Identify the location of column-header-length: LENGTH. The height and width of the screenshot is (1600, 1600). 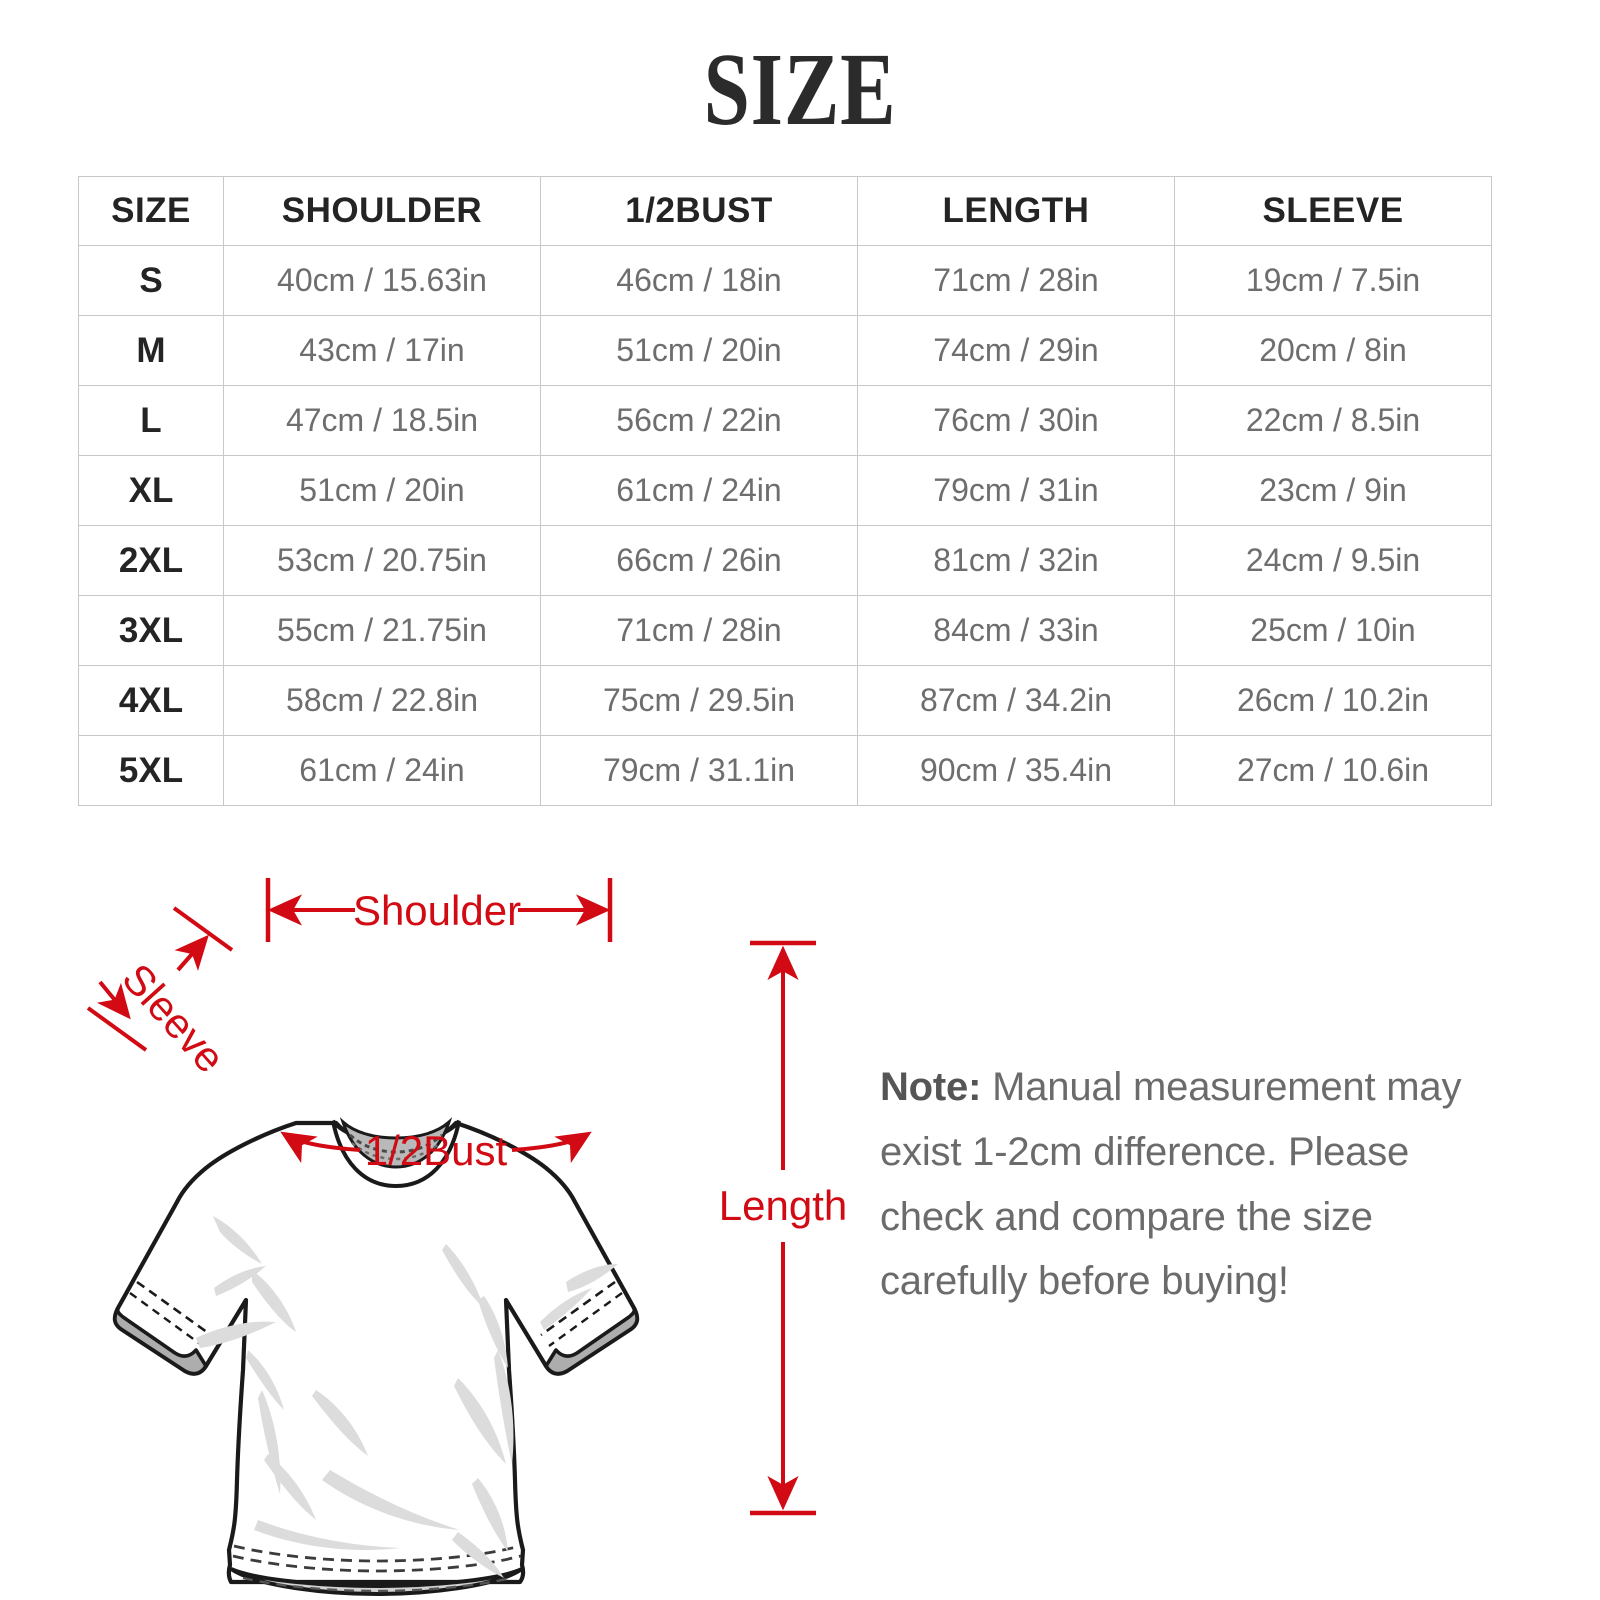
(1016, 211).